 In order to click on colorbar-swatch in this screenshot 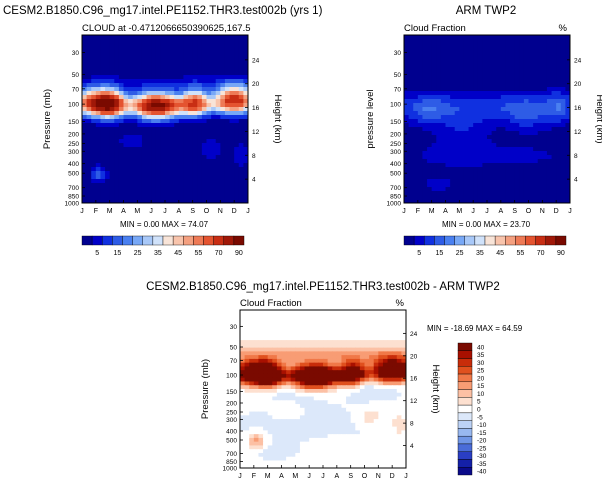, I will do `click(551, 240)`.